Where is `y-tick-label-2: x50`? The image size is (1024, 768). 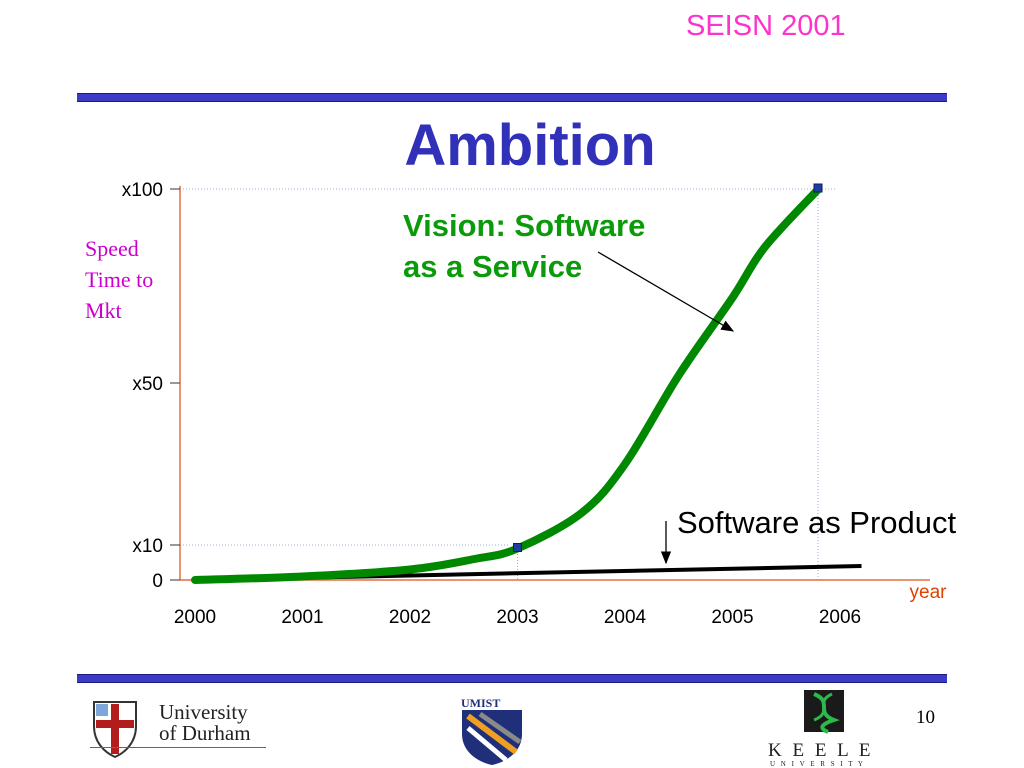 y-tick-label-2: x50 is located at coordinates (147, 384).